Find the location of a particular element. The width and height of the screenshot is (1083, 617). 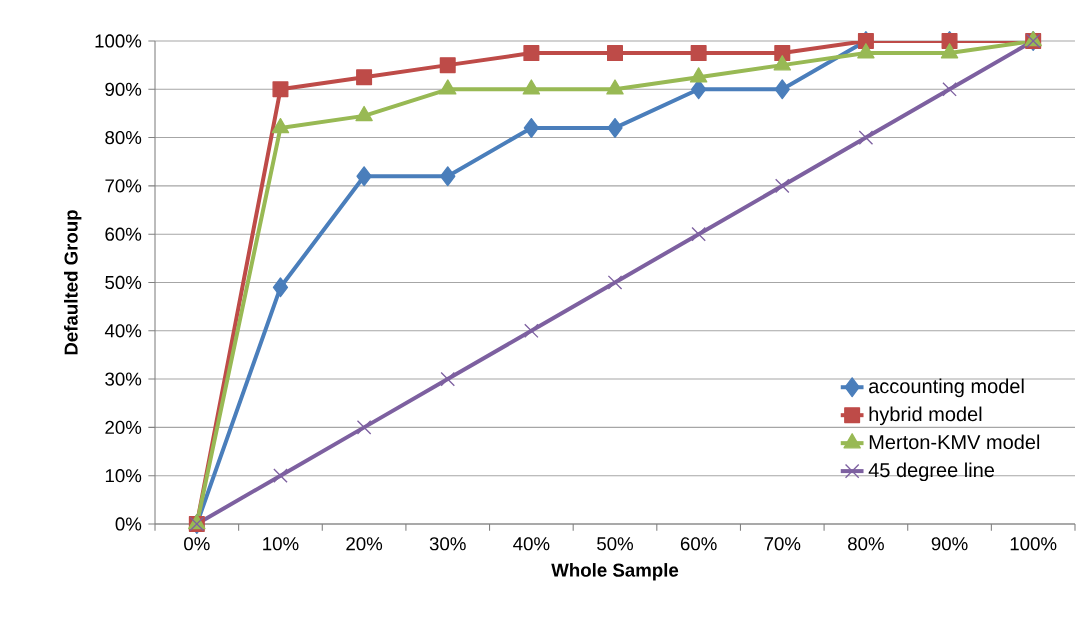

y-tick-label: 50% is located at coordinates (123, 282).